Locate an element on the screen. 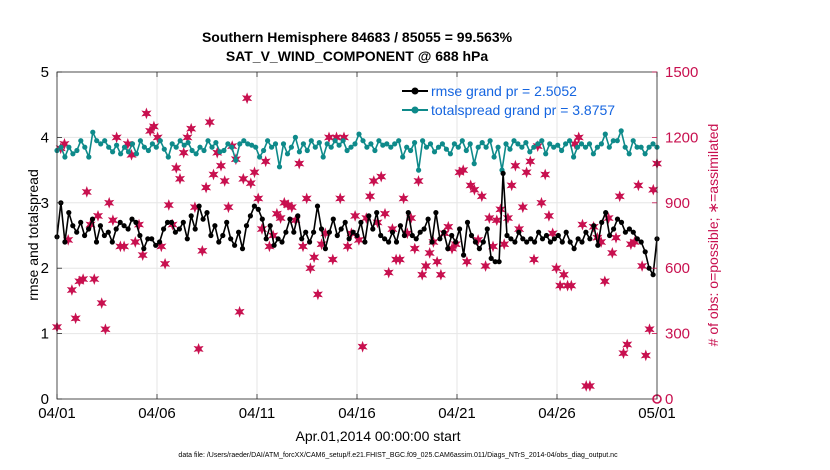 The height and width of the screenshot is (470, 830). y-tick-label: 5 is located at coordinates (45, 72).